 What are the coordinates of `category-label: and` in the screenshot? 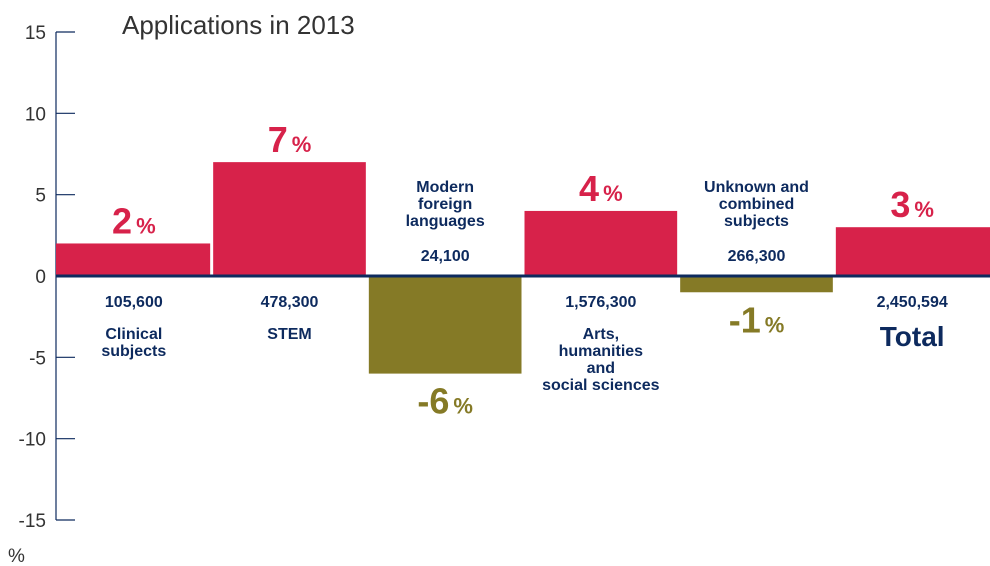 It's located at (601, 368).